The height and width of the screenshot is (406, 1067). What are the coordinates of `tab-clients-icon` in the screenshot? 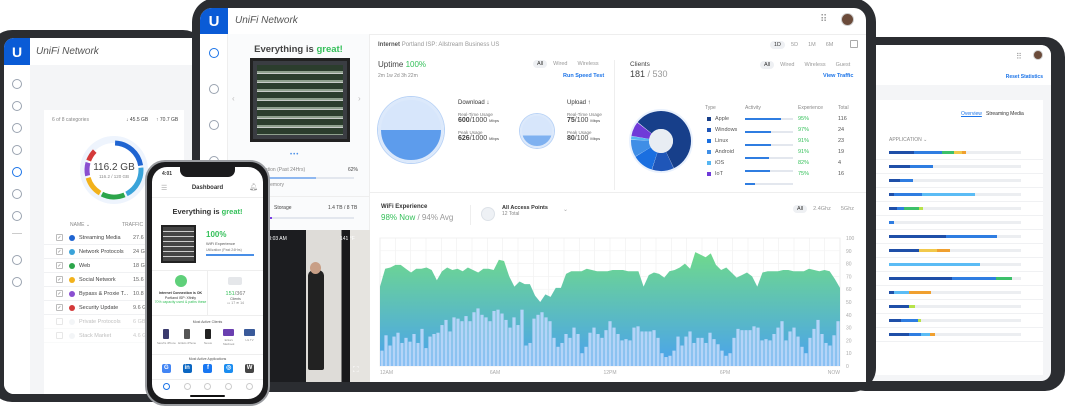 It's located at (208, 386).